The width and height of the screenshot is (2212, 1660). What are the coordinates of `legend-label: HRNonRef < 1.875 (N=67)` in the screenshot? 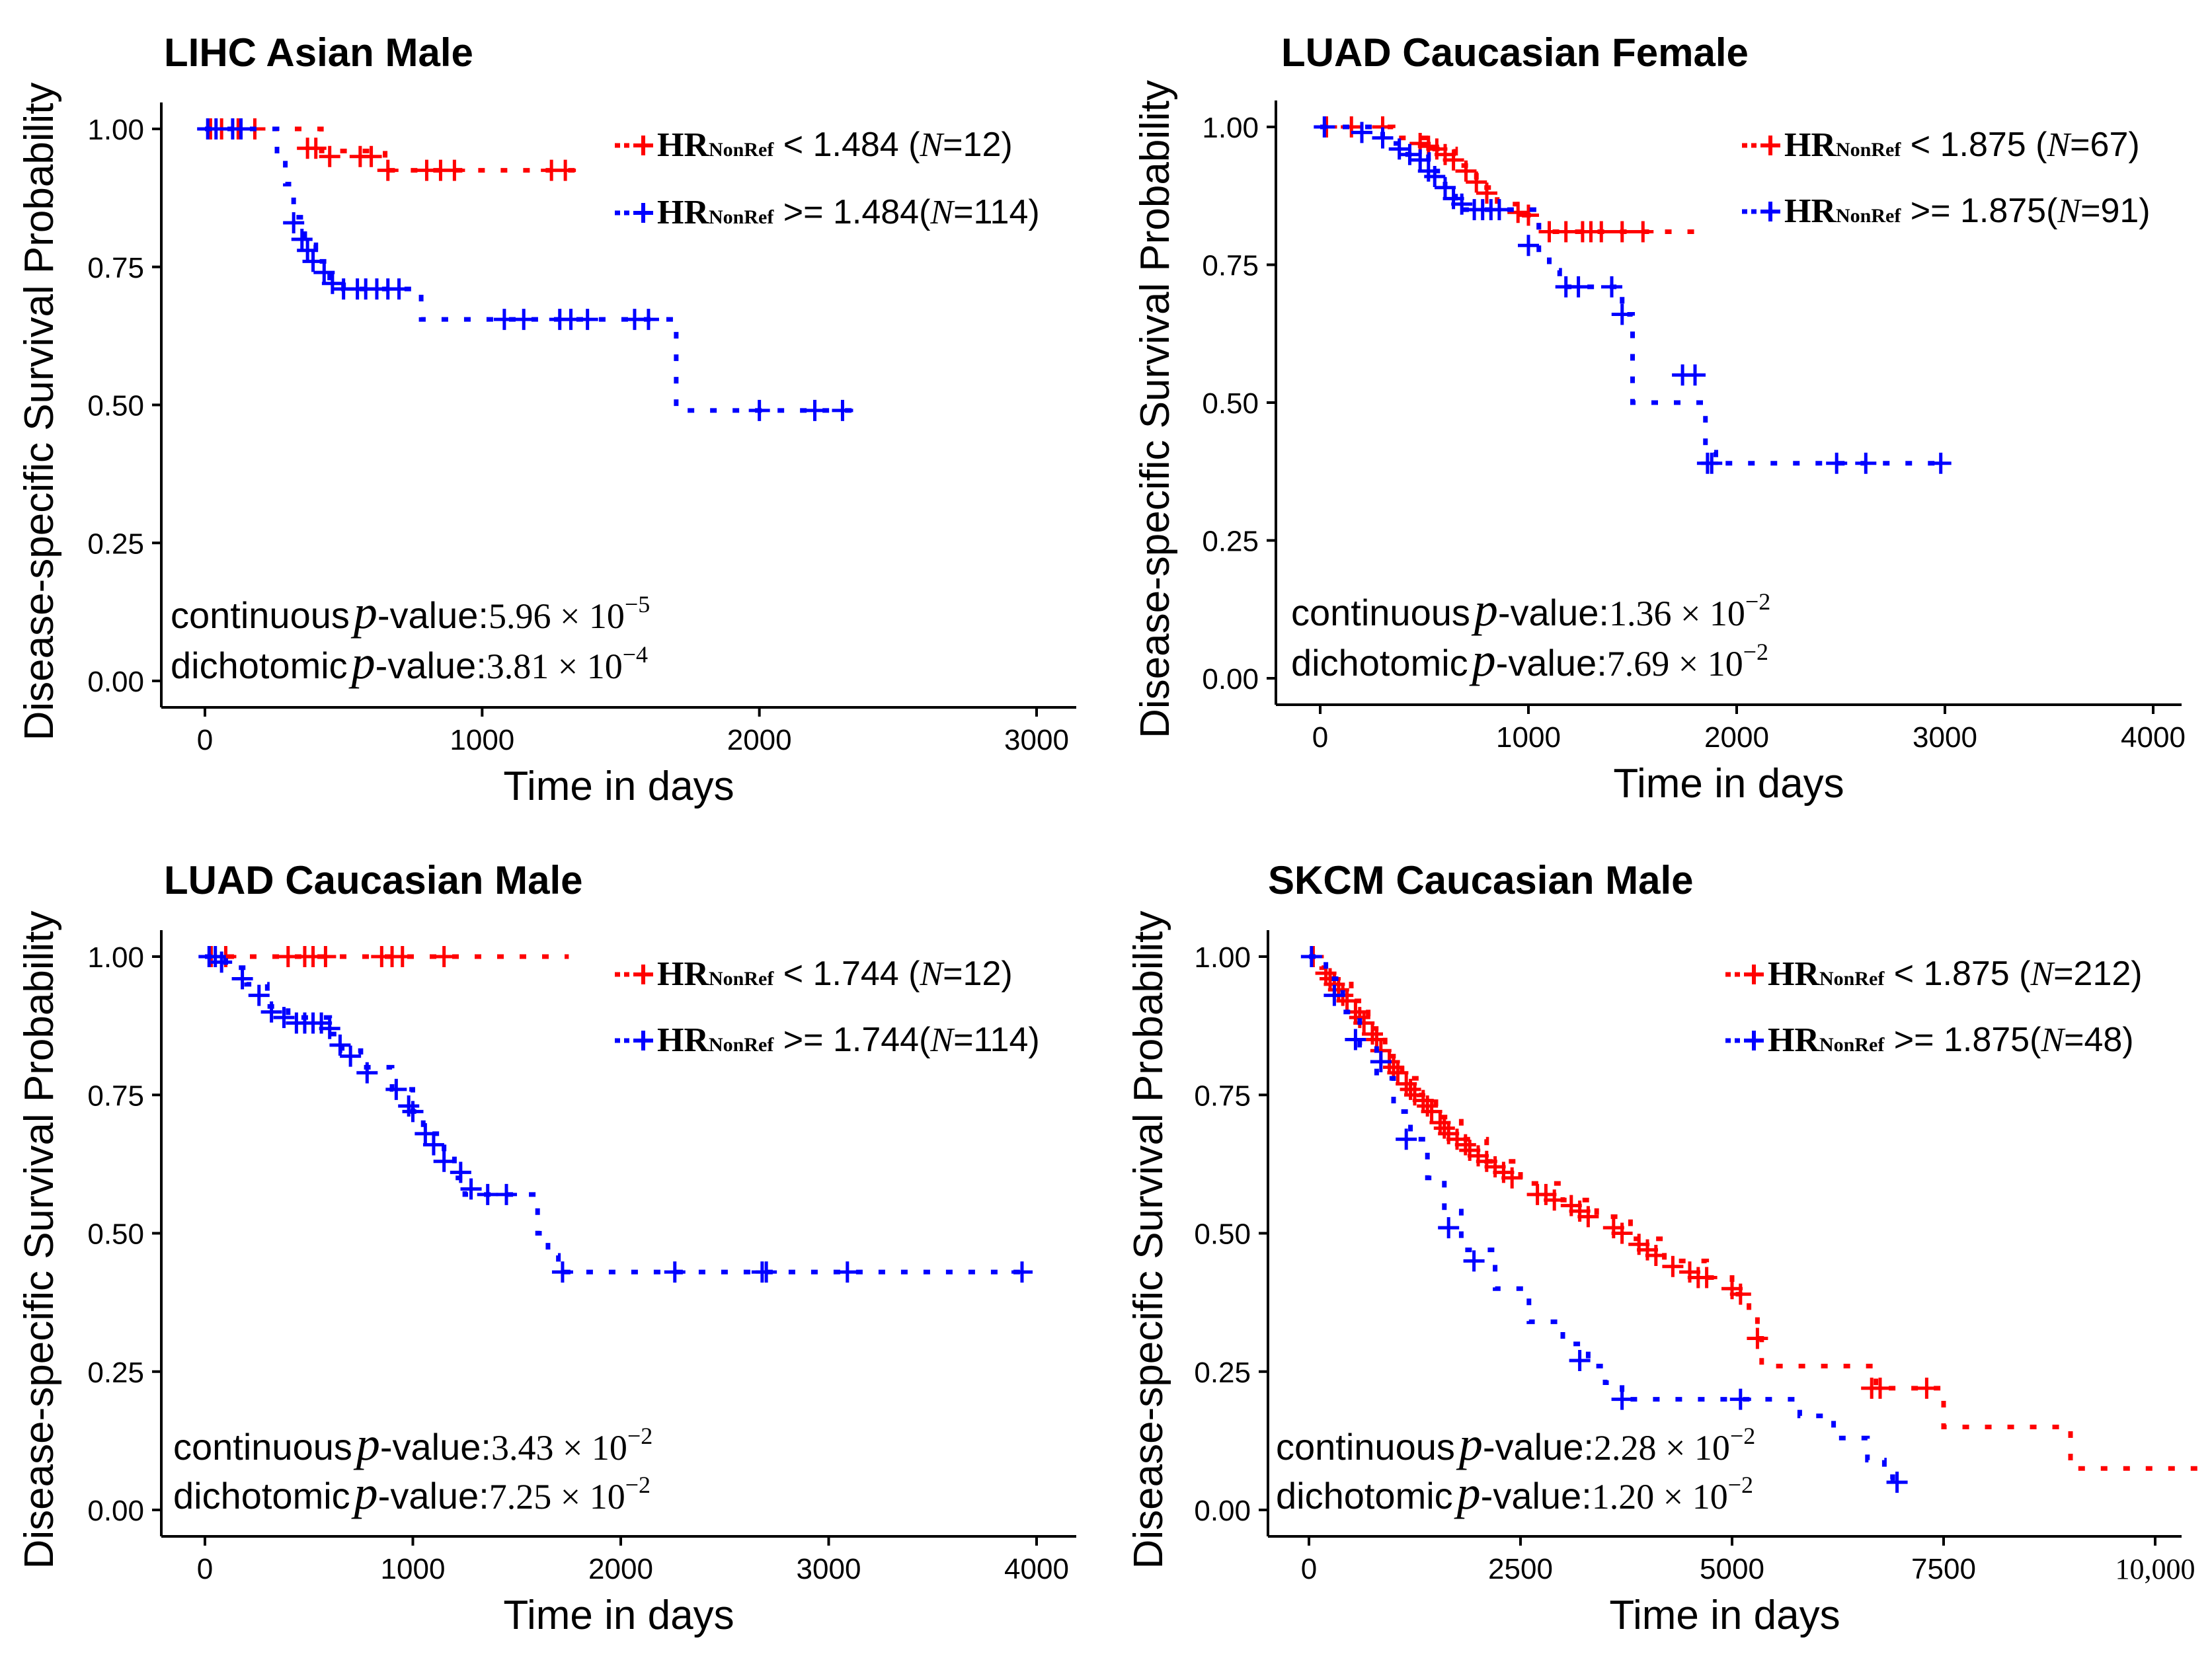 It's located at (1962, 145).